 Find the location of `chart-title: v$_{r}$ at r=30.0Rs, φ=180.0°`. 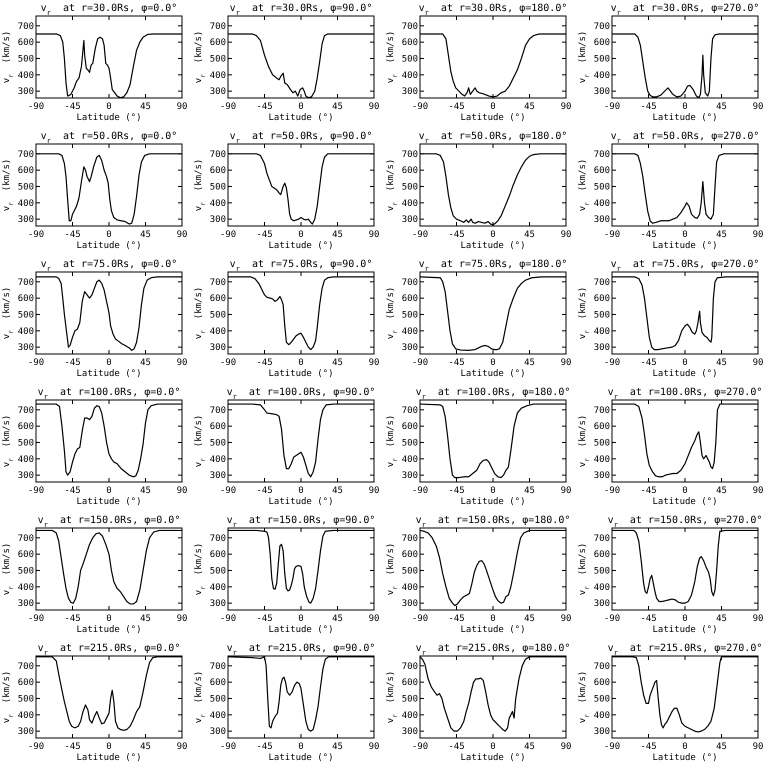

chart-title: v$_{r}$ at r=30.0Rs, φ=180.0° is located at coordinates (493, 10).